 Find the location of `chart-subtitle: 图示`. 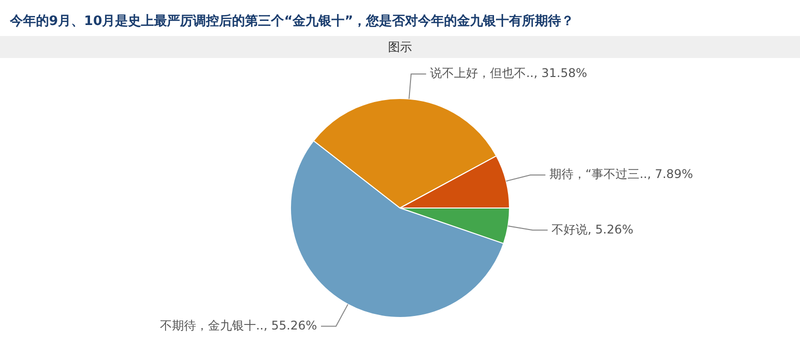

chart-subtitle: 图示 is located at coordinates (400, 47).